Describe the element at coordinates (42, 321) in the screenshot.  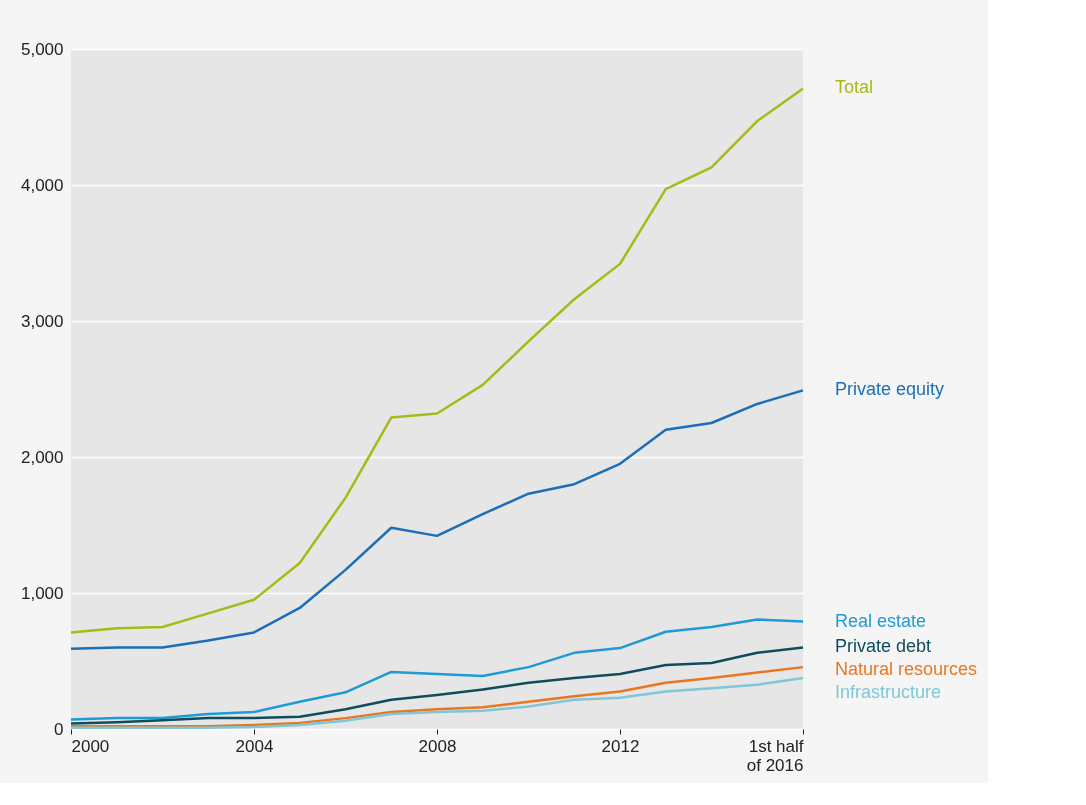
I see `y-tick-label: 3,000` at that location.